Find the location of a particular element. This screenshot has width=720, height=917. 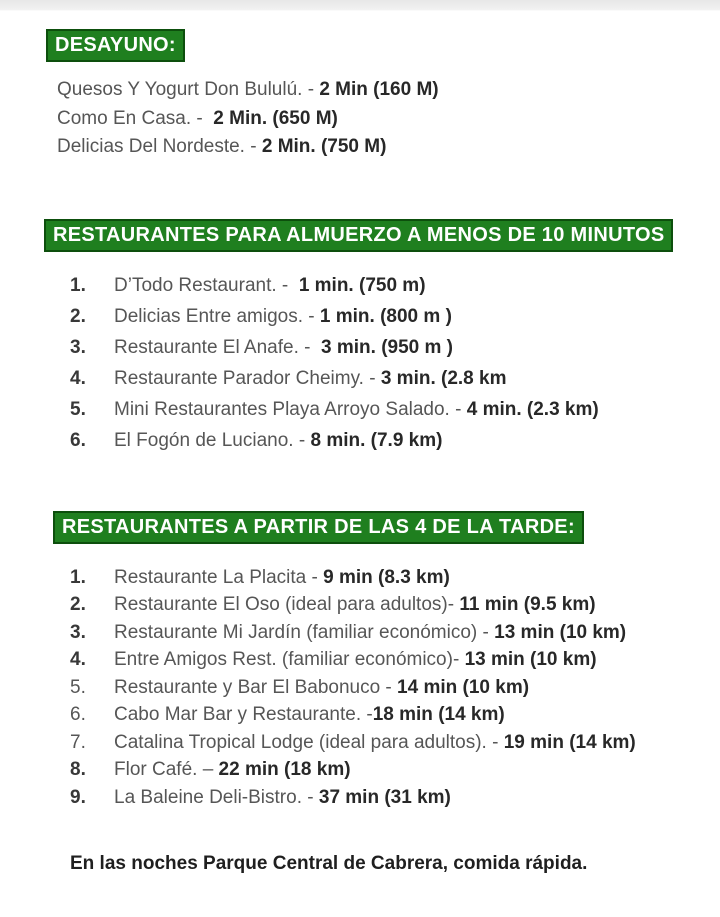

item-time: 3 min. (950 m ) is located at coordinates (387, 347).